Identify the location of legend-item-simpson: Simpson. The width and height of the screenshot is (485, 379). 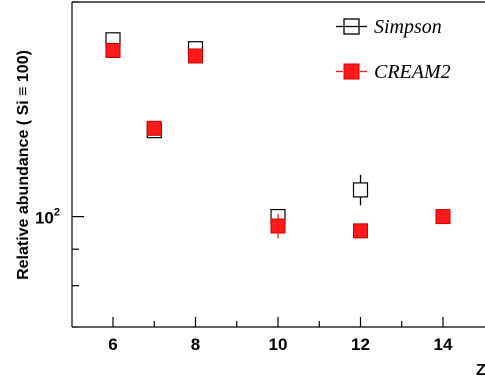
(389, 27).